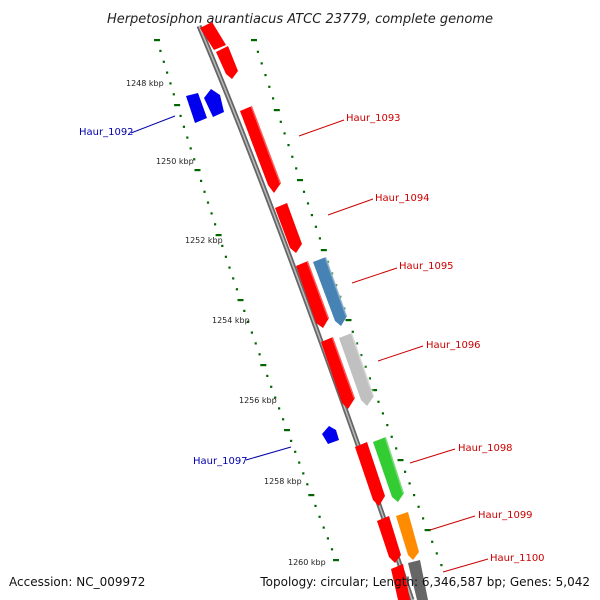  What do you see at coordinates (426, 266) in the screenshot?
I see `gene-label-haur-1095: Haur_1095` at bounding box center [426, 266].